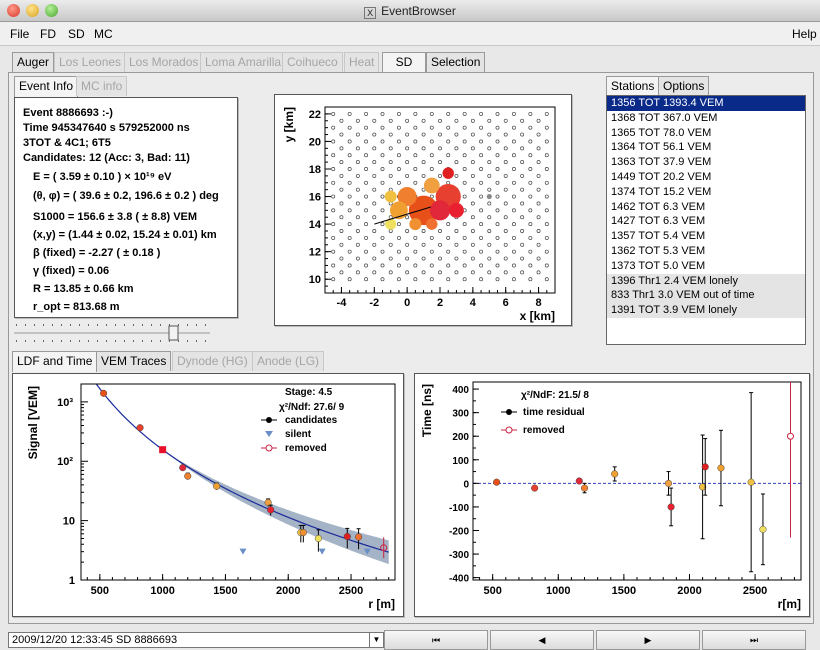 The image size is (820, 650). Describe the element at coordinates (706, 296) in the screenshot. I see `station-item: 833 Thr1 3.0 VEM out of time` at that location.